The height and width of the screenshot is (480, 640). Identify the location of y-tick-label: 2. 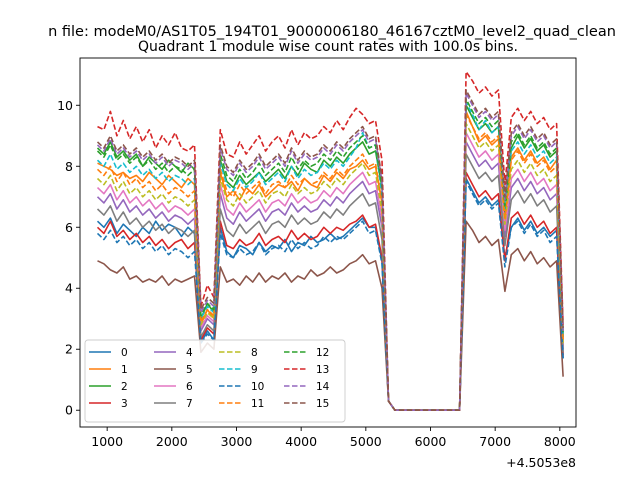
(69, 349).